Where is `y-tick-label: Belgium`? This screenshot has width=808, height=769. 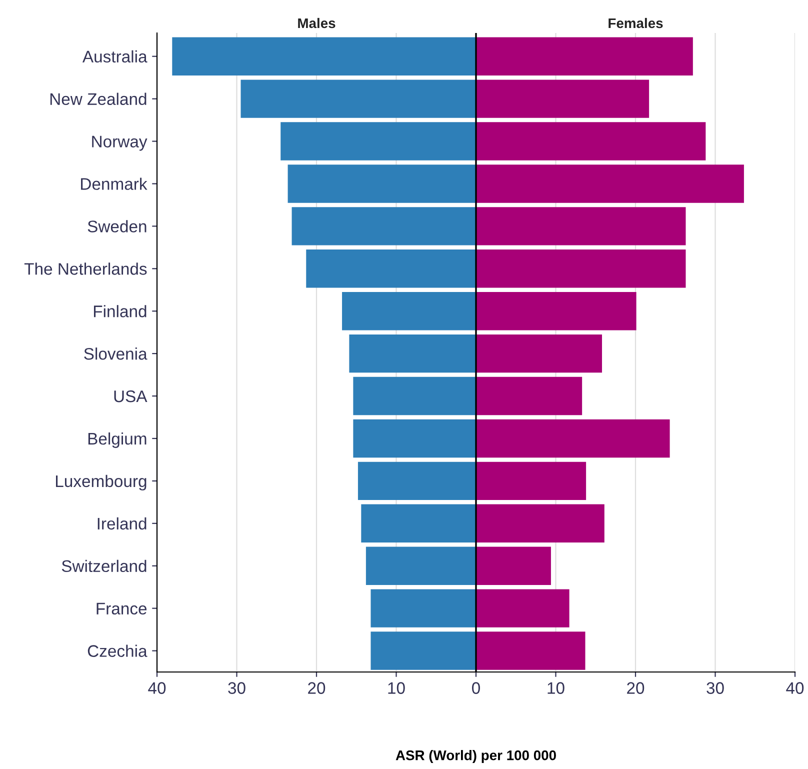
y-tick-label: Belgium is located at coordinates (117, 440).